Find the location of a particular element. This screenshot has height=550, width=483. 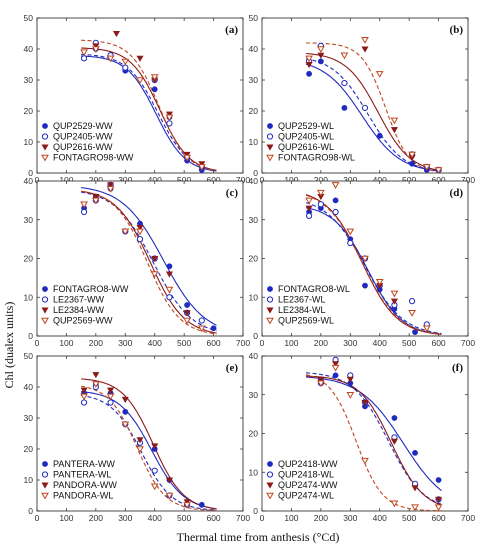

y-tick-label: 30 is located at coordinates (254, 220).